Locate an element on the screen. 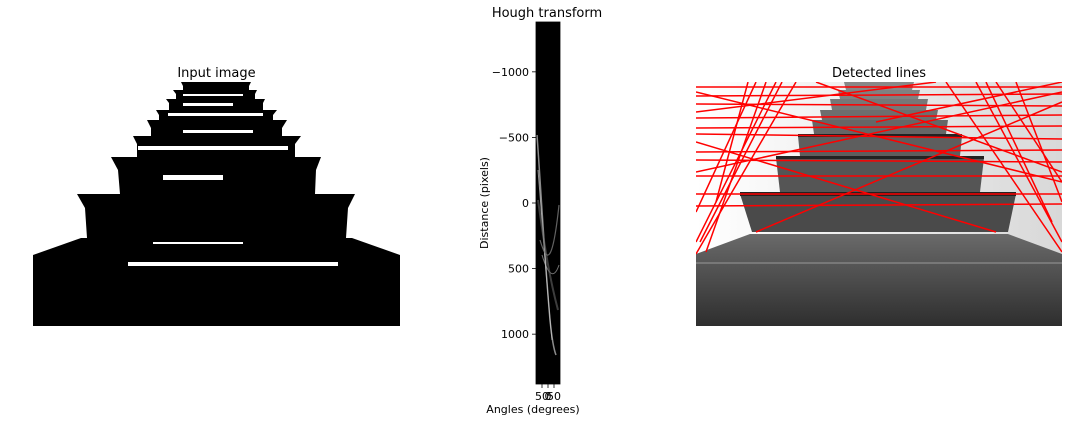  hough-y-tick-label: 500 is located at coordinates (518, 269).